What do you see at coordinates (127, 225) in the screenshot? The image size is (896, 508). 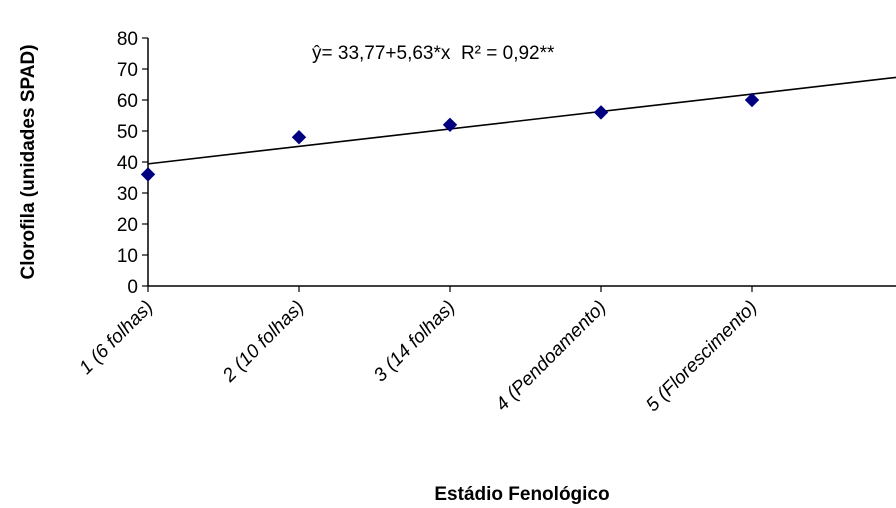 I see `y-tick-label: 20` at bounding box center [127, 225].